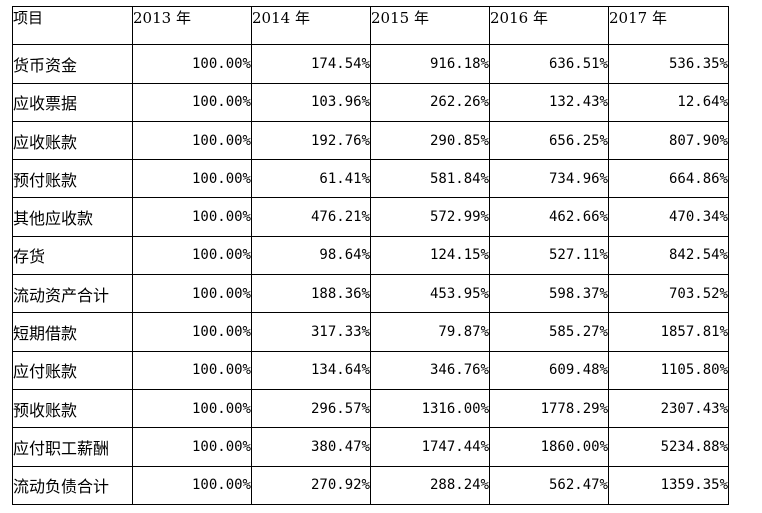 The image size is (762, 513). I want to click on row-label: 应付职工薪酬, so click(72, 447).